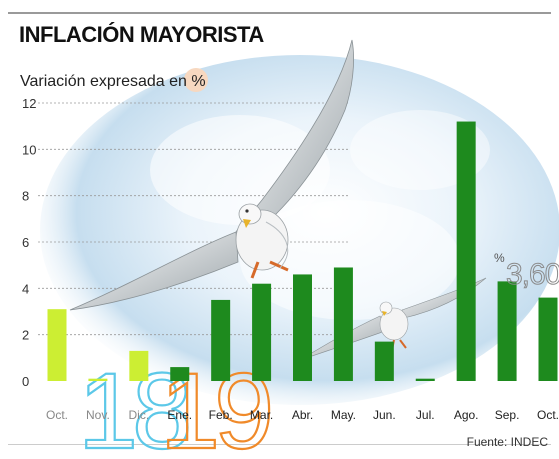 This screenshot has height=459, width=559. What do you see at coordinates (507, 415) in the screenshot?
I see `x-tick-label: Sep.` at bounding box center [507, 415].